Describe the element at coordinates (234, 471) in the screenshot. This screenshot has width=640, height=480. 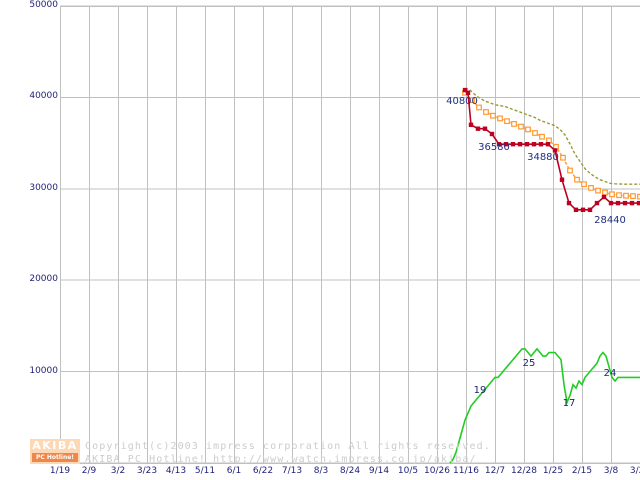
I see `x-axis-tick-6: 6/1` at that location.